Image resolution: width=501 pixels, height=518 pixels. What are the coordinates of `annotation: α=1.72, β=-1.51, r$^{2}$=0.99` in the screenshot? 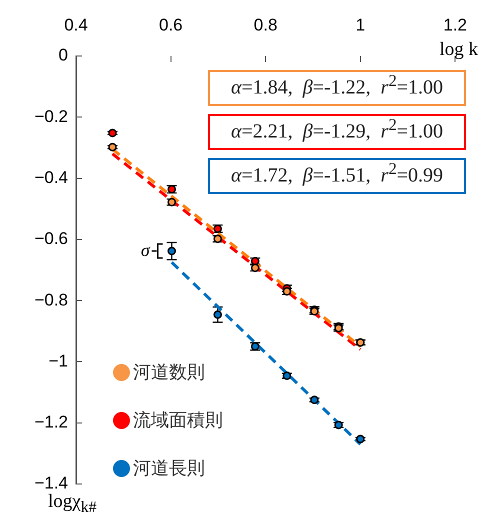 It's located at (337, 173).